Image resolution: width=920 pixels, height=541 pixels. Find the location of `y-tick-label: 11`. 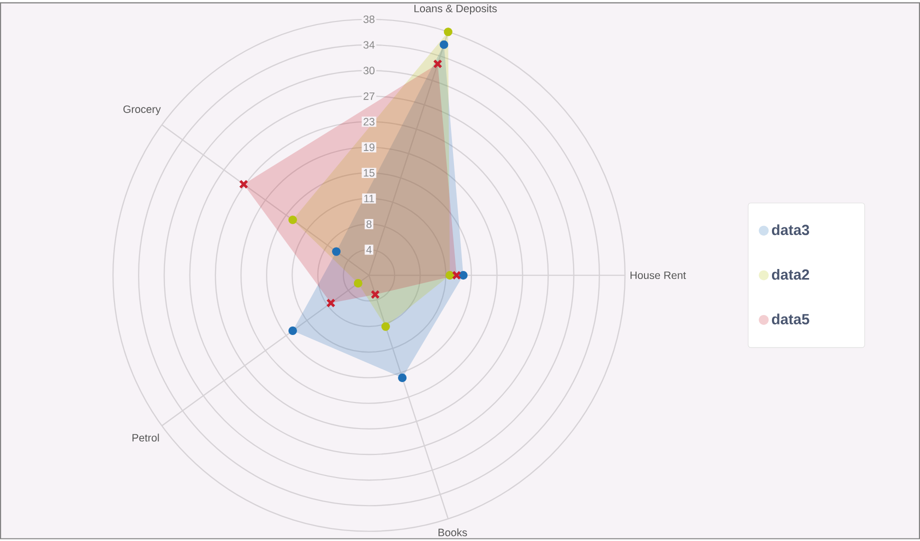

y-tick-label: 11 is located at coordinates (369, 198).